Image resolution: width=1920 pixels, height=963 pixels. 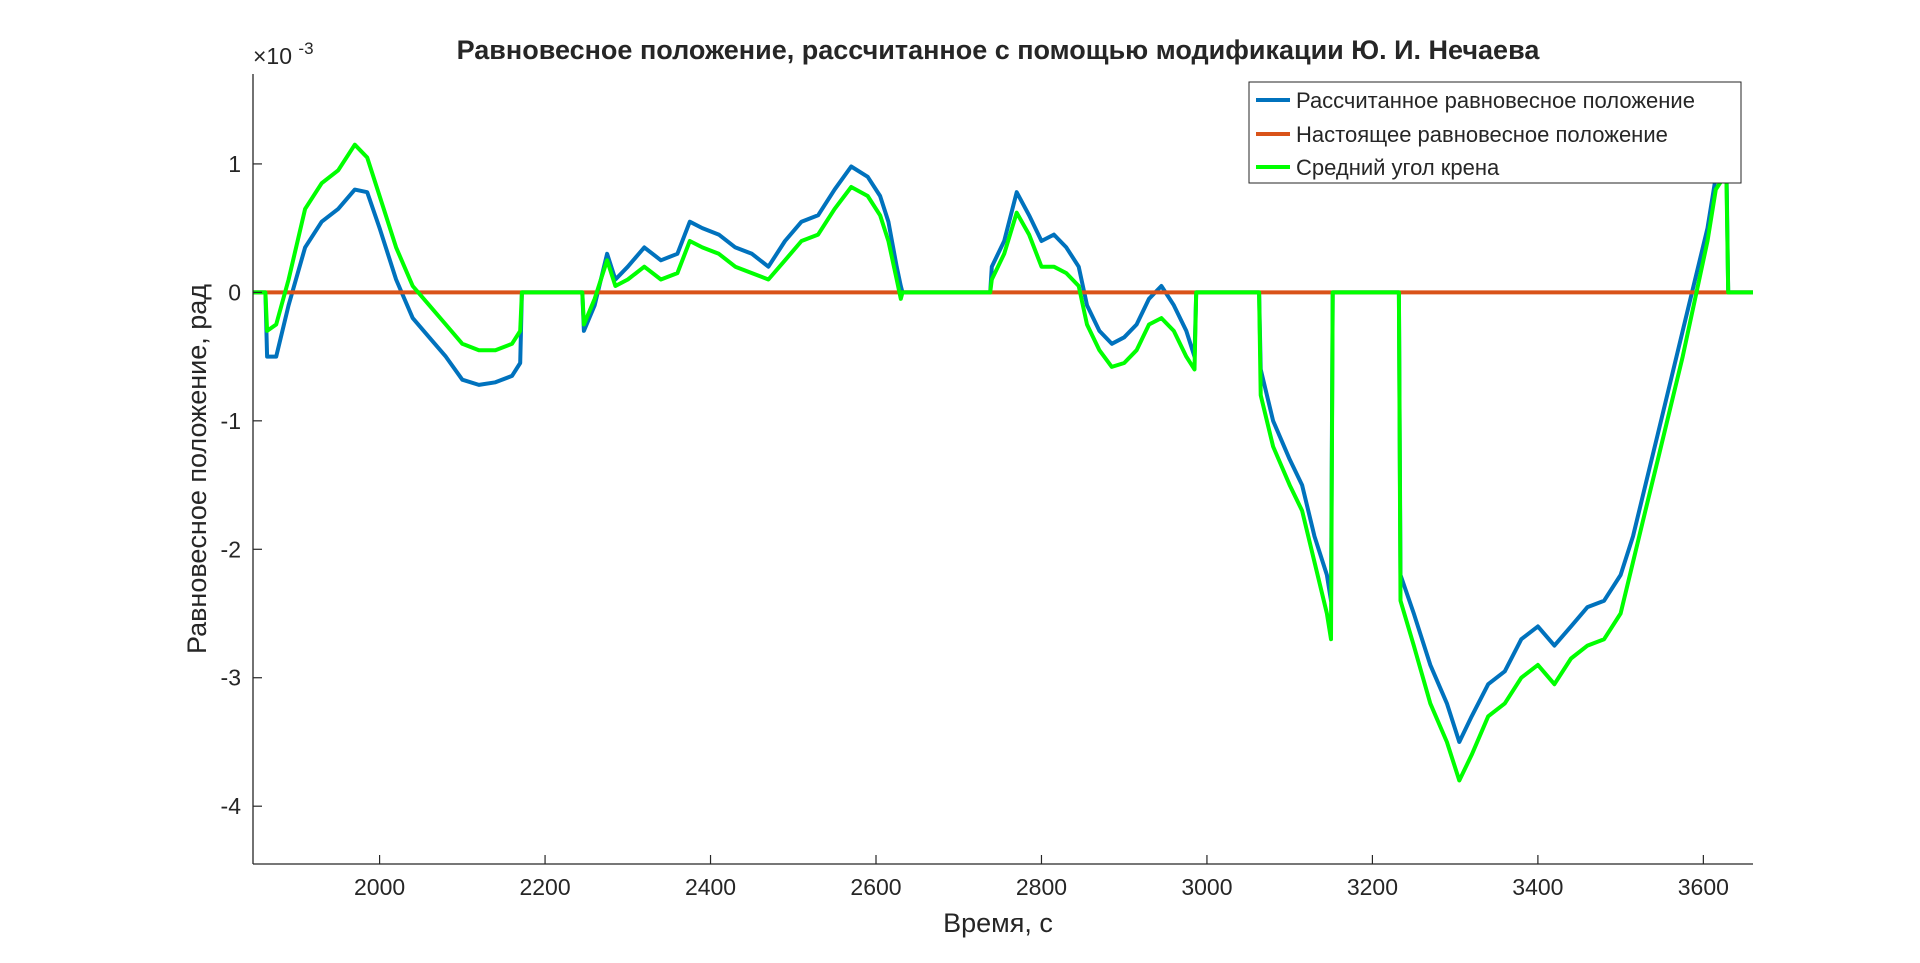 I want to click on x-tick-label: 3200, so click(x=1372, y=887).